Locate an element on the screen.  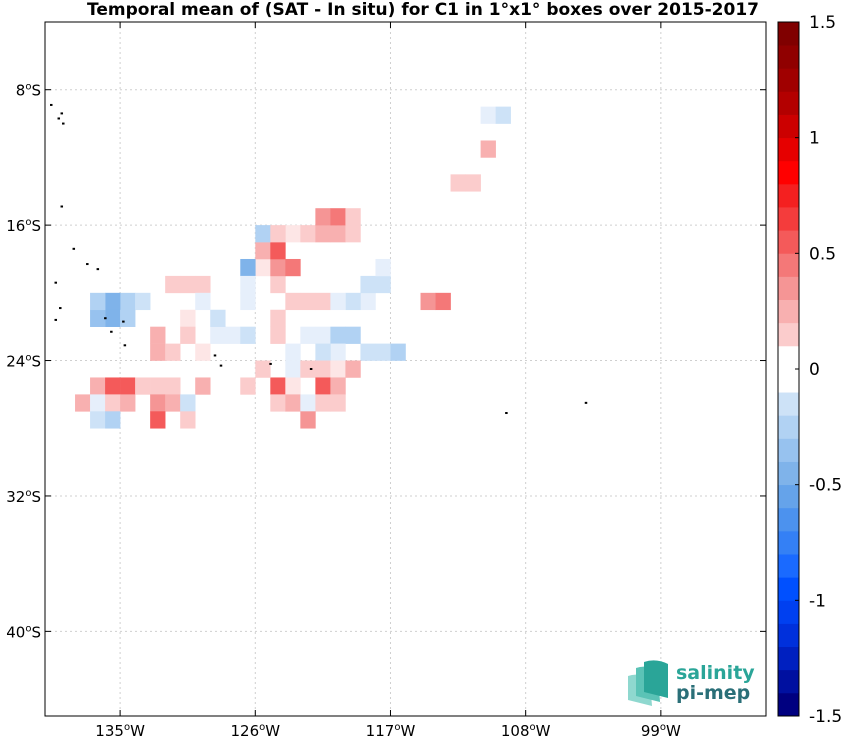
x-tick-label: 117oW is located at coordinates (391, 731).